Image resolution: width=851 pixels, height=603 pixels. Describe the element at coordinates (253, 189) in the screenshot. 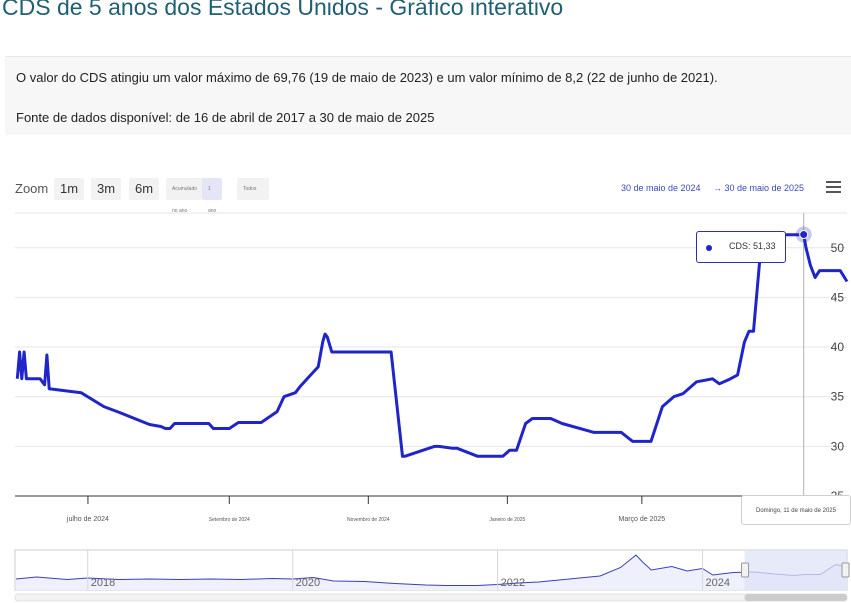

I see `zoom-all-button: Todos` at that location.